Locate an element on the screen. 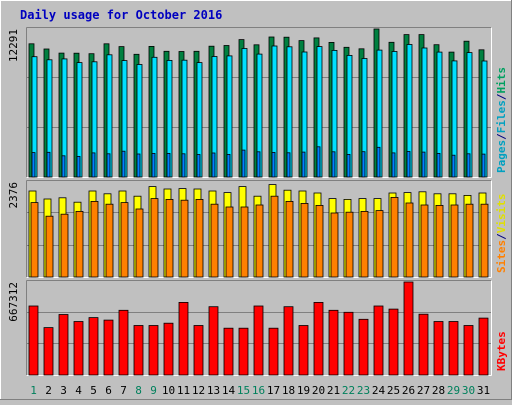 The width and height of the screenshot is (512, 405). day-label-16: 16 is located at coordinates (258, 390).